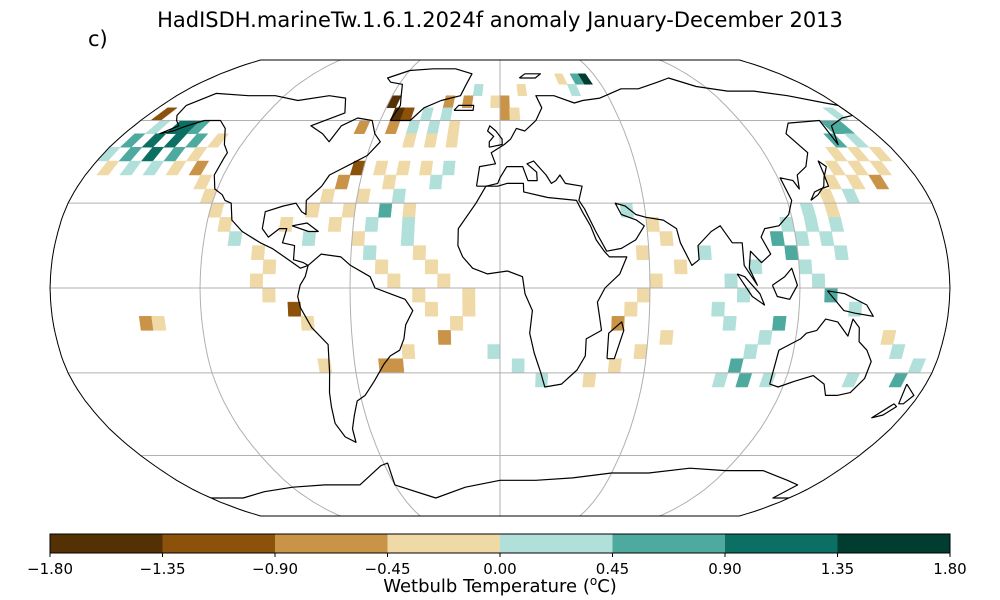 This screenshot has width=1000, height=600. What do you see at coordinates (612, 569) in the screenshot?
I see `colorbar-tick-label: 0.45` at bounding box center [612, 569].